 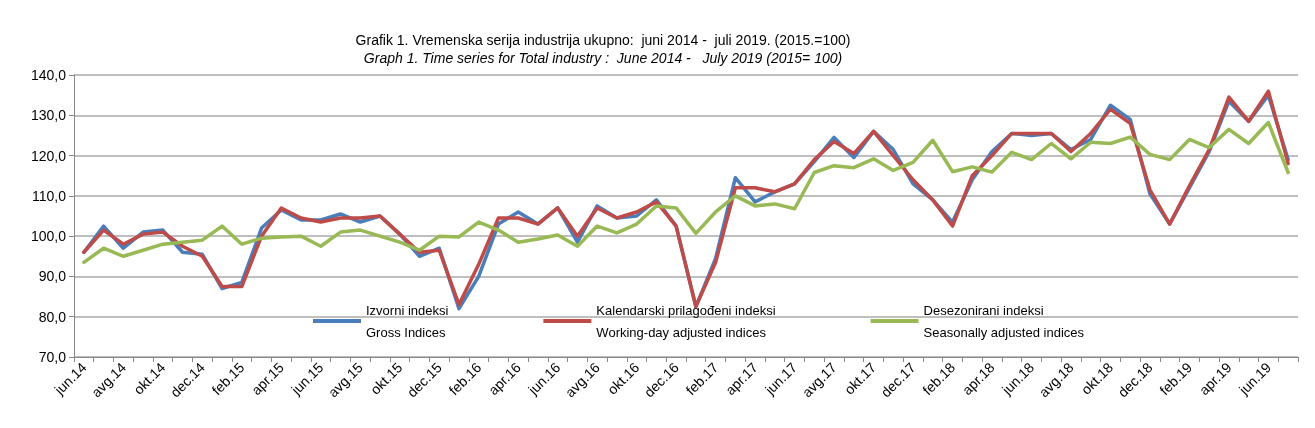 I want to click on y-tick-label: 110,0, so click(x=49, y=195).